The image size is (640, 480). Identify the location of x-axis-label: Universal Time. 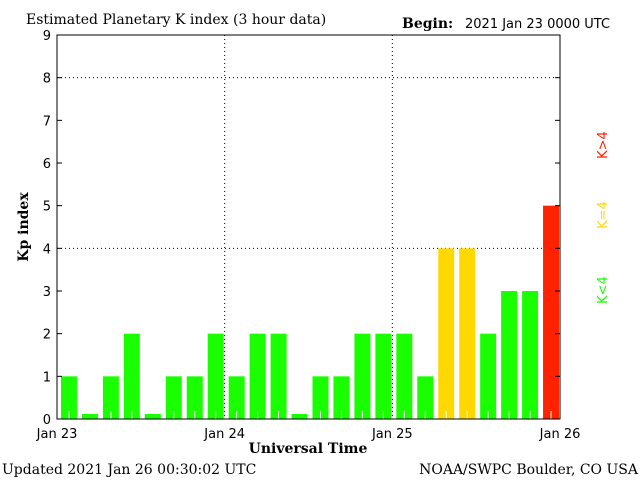
(308, 449).